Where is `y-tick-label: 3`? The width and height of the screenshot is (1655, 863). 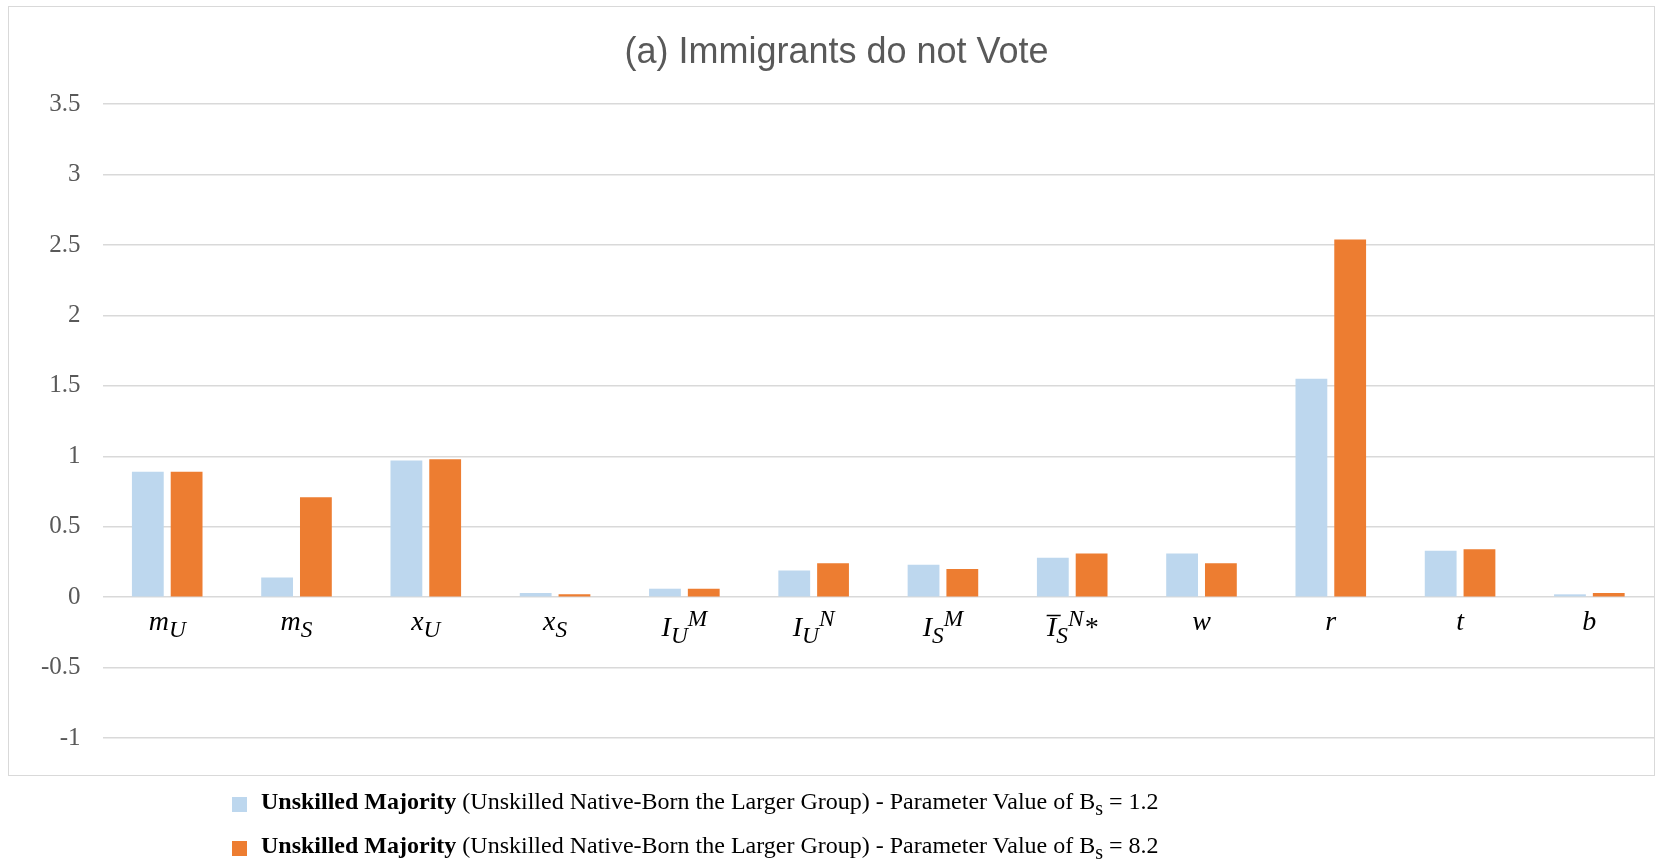
y-tick-label: 3 is located at coordinates (74, 173).